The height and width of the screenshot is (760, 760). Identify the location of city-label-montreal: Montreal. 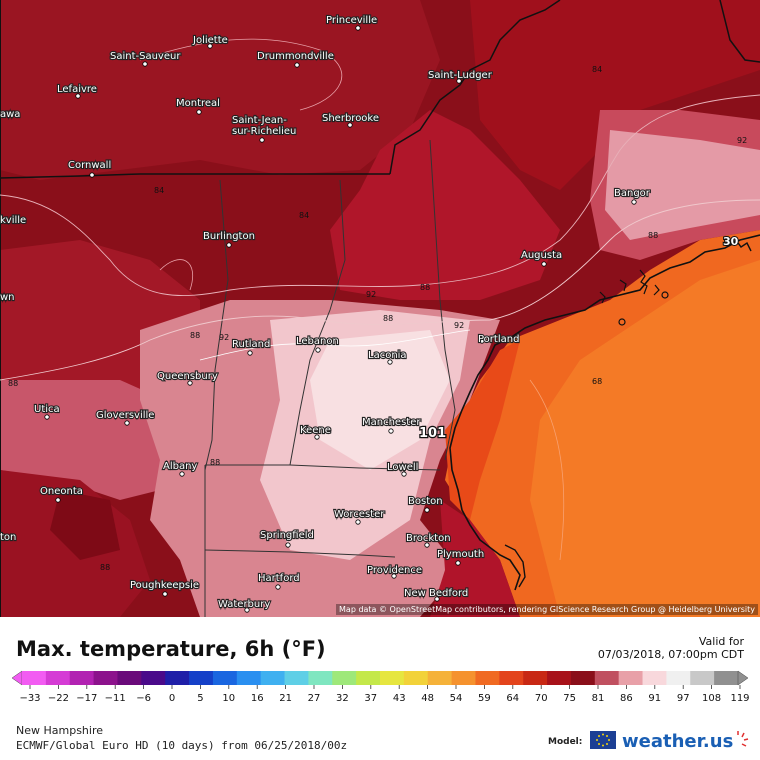
(198, 103).